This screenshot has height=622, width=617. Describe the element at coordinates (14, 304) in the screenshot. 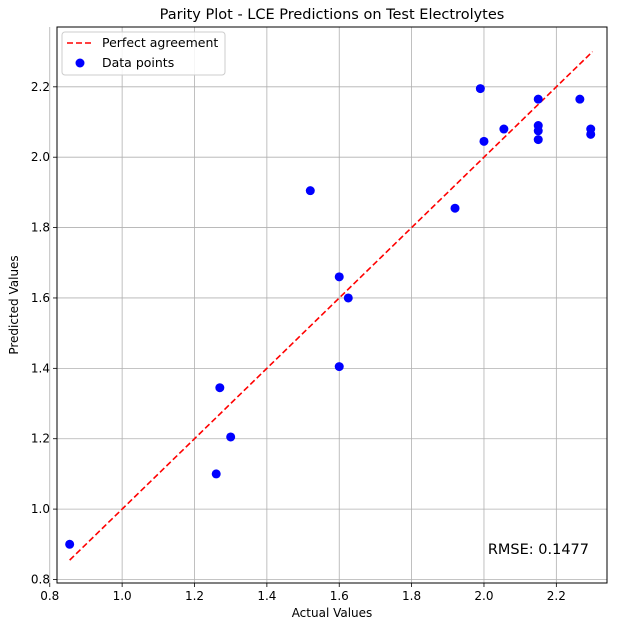

I see `y-axis-label: Predicted Values` at that location.